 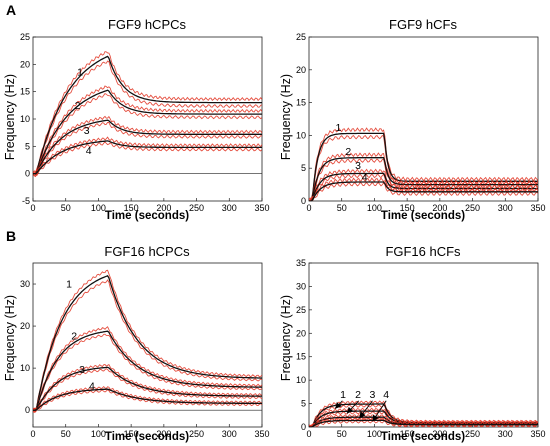 I want to click on chart-title: FGF16 hCFs, so click(x=423, y=251).